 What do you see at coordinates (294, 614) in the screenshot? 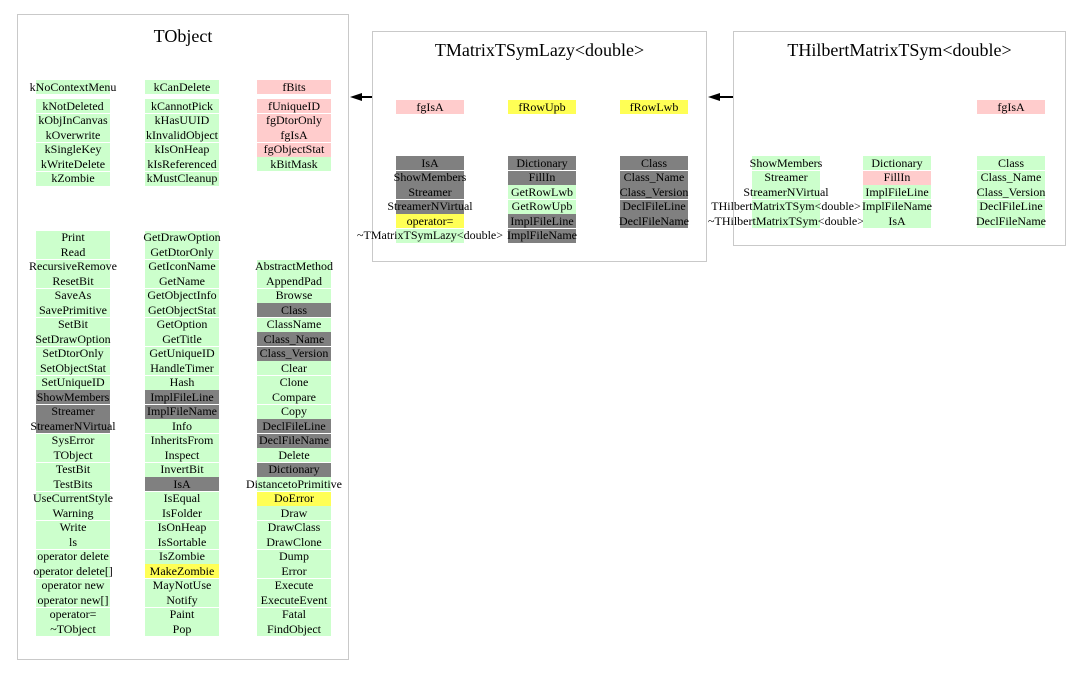
I see `member-cell: Fatal` at bounding box center [294, 614].